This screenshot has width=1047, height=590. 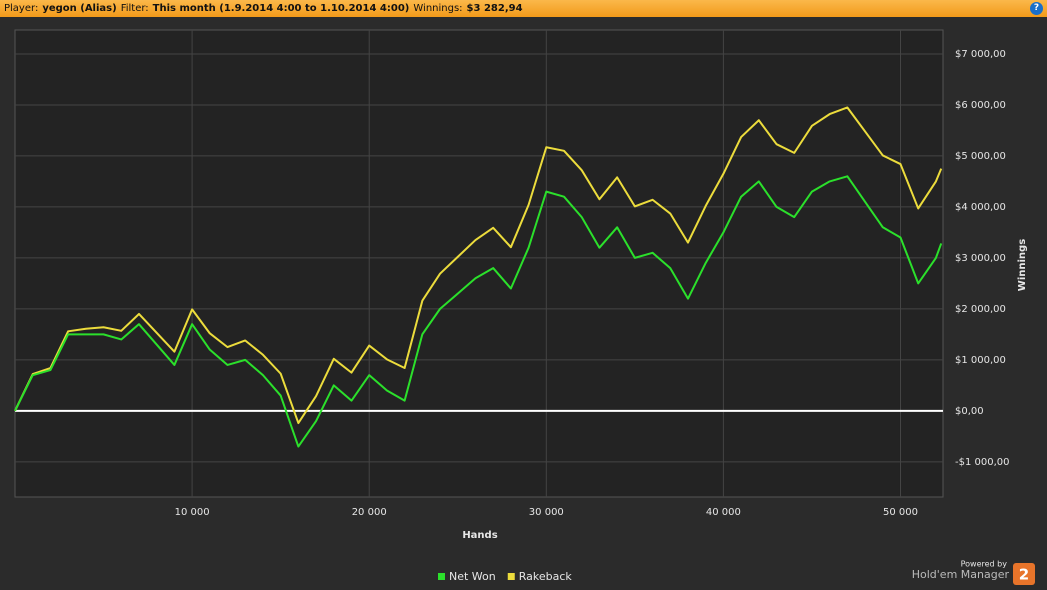 What do you see at coordinates (546, 512) in the screenshot?
I see `x-tick-label: 30 000` at bounding box center [546, 512].